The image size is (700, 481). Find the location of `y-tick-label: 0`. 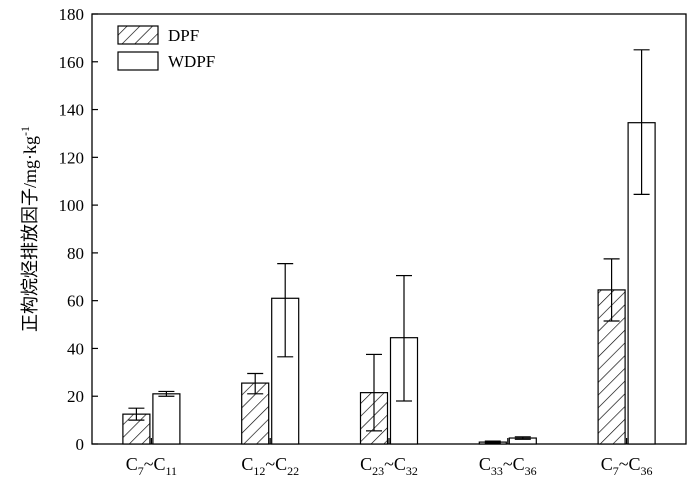

y-tick-label: 0 is located at coordinates (80, 444).